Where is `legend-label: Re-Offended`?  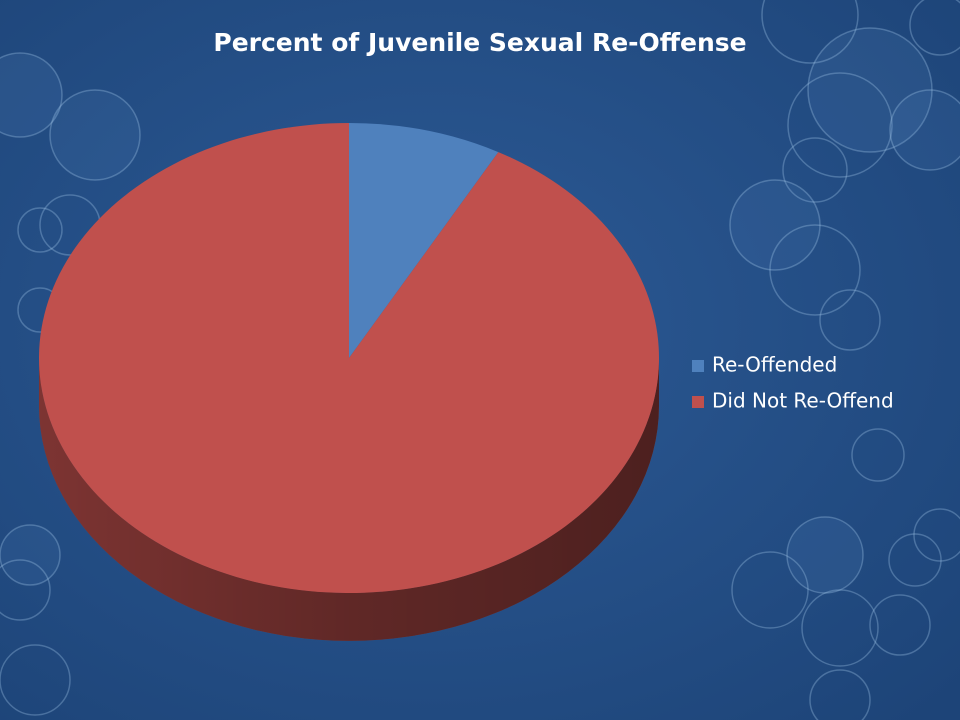 legend-label: Re-Offended is located at coordinates (774, 365).